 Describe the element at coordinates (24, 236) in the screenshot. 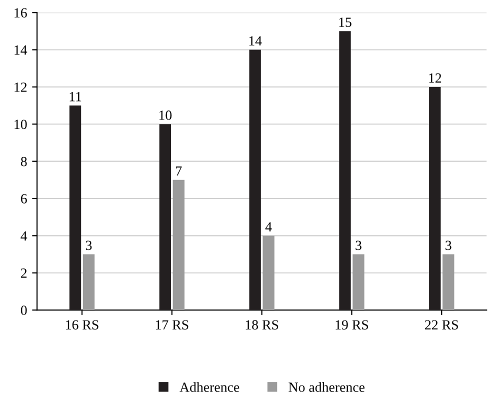

I see `y-tick-label: 4` at that location.